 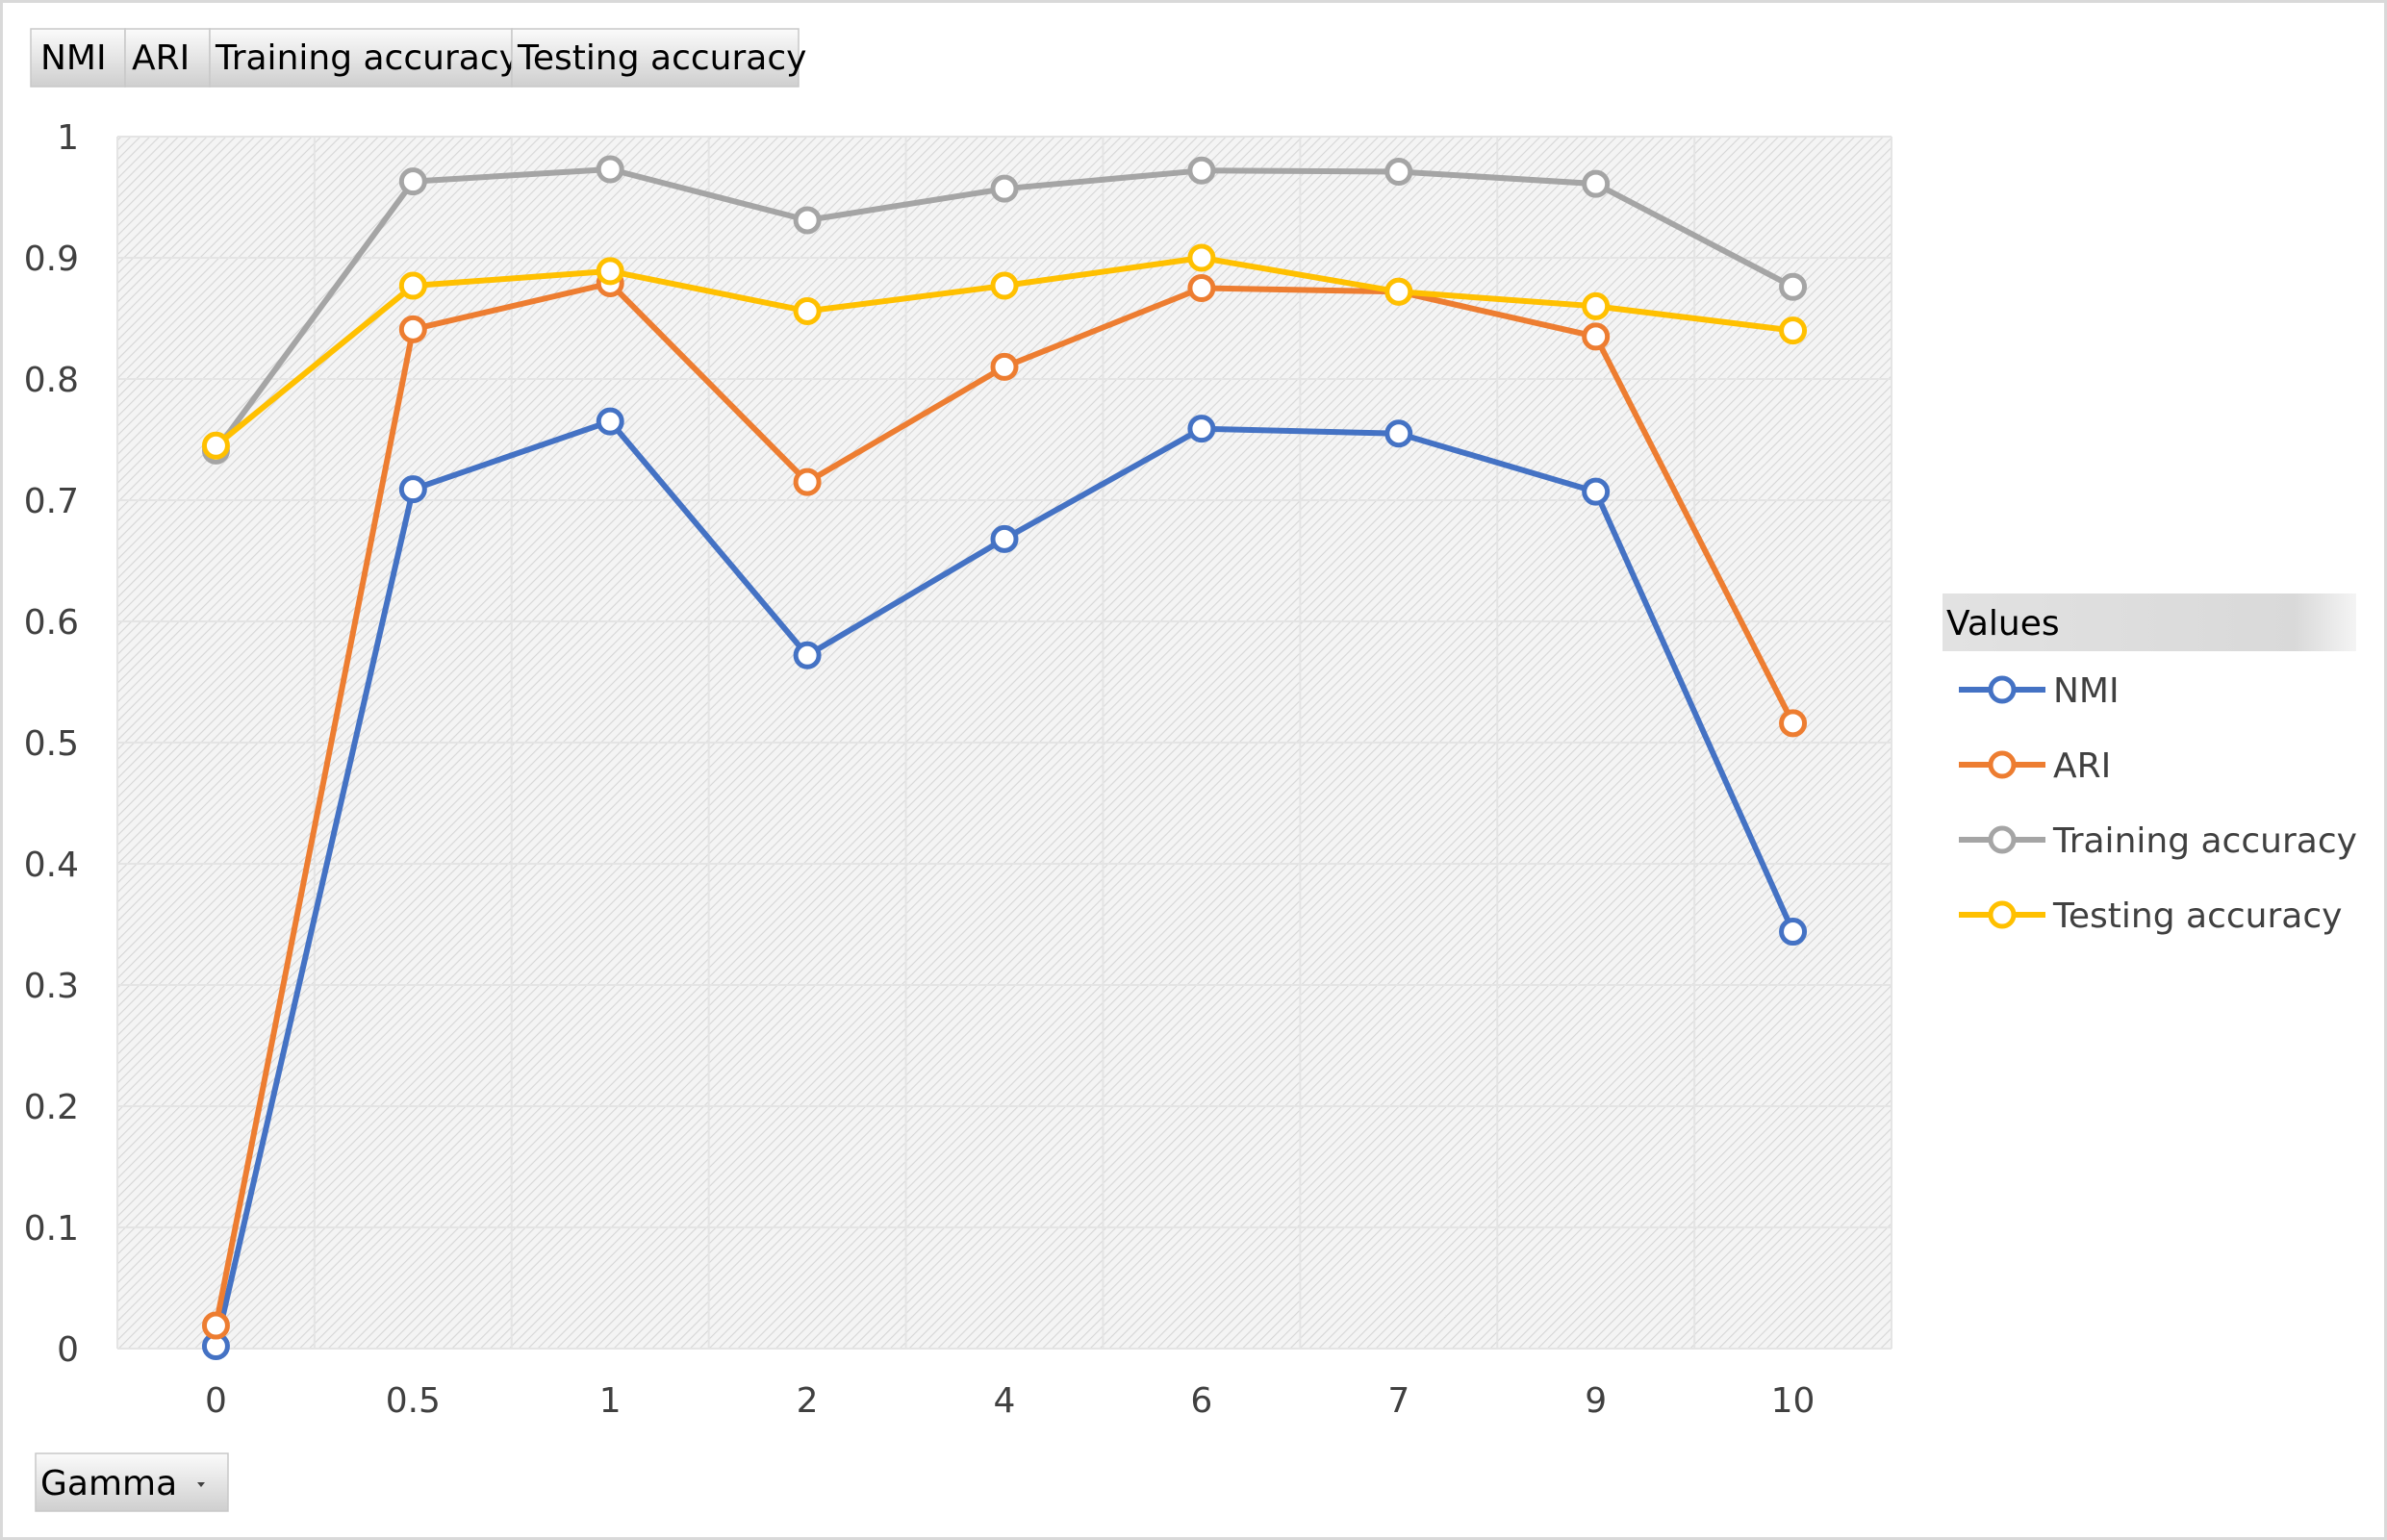 I want to click on legend-label: Testing accuracy, so click(x=2197, y=916).